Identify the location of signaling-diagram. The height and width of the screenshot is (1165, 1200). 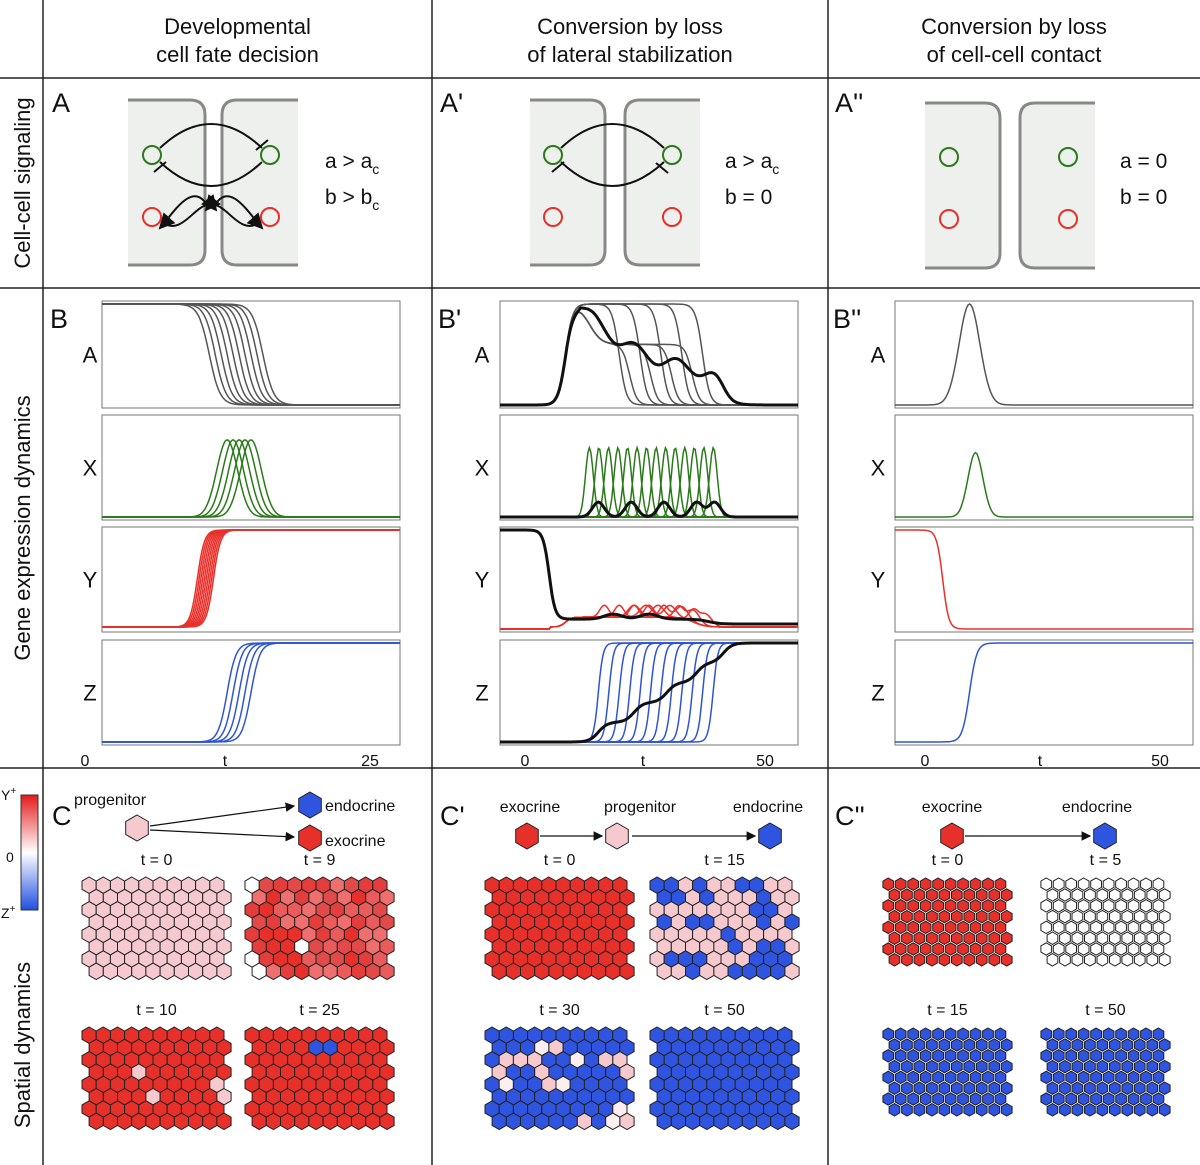
(615, 182).